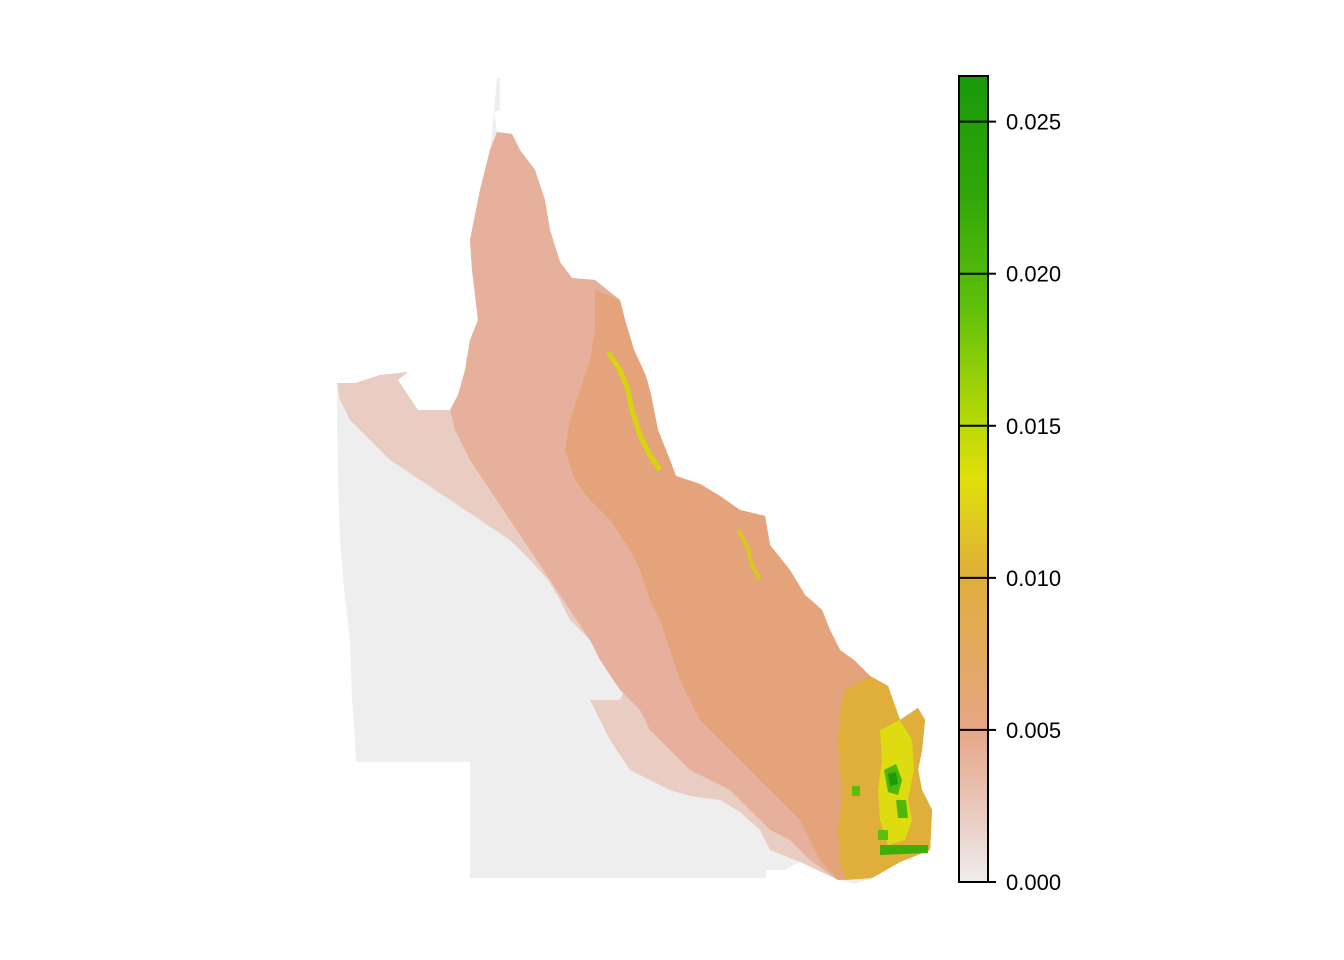 The image size is (1344, 960). What do you see at coordinates (634, 411) in the screenshot?
I see `map-ridge-north` at bounding box center [634, 411].